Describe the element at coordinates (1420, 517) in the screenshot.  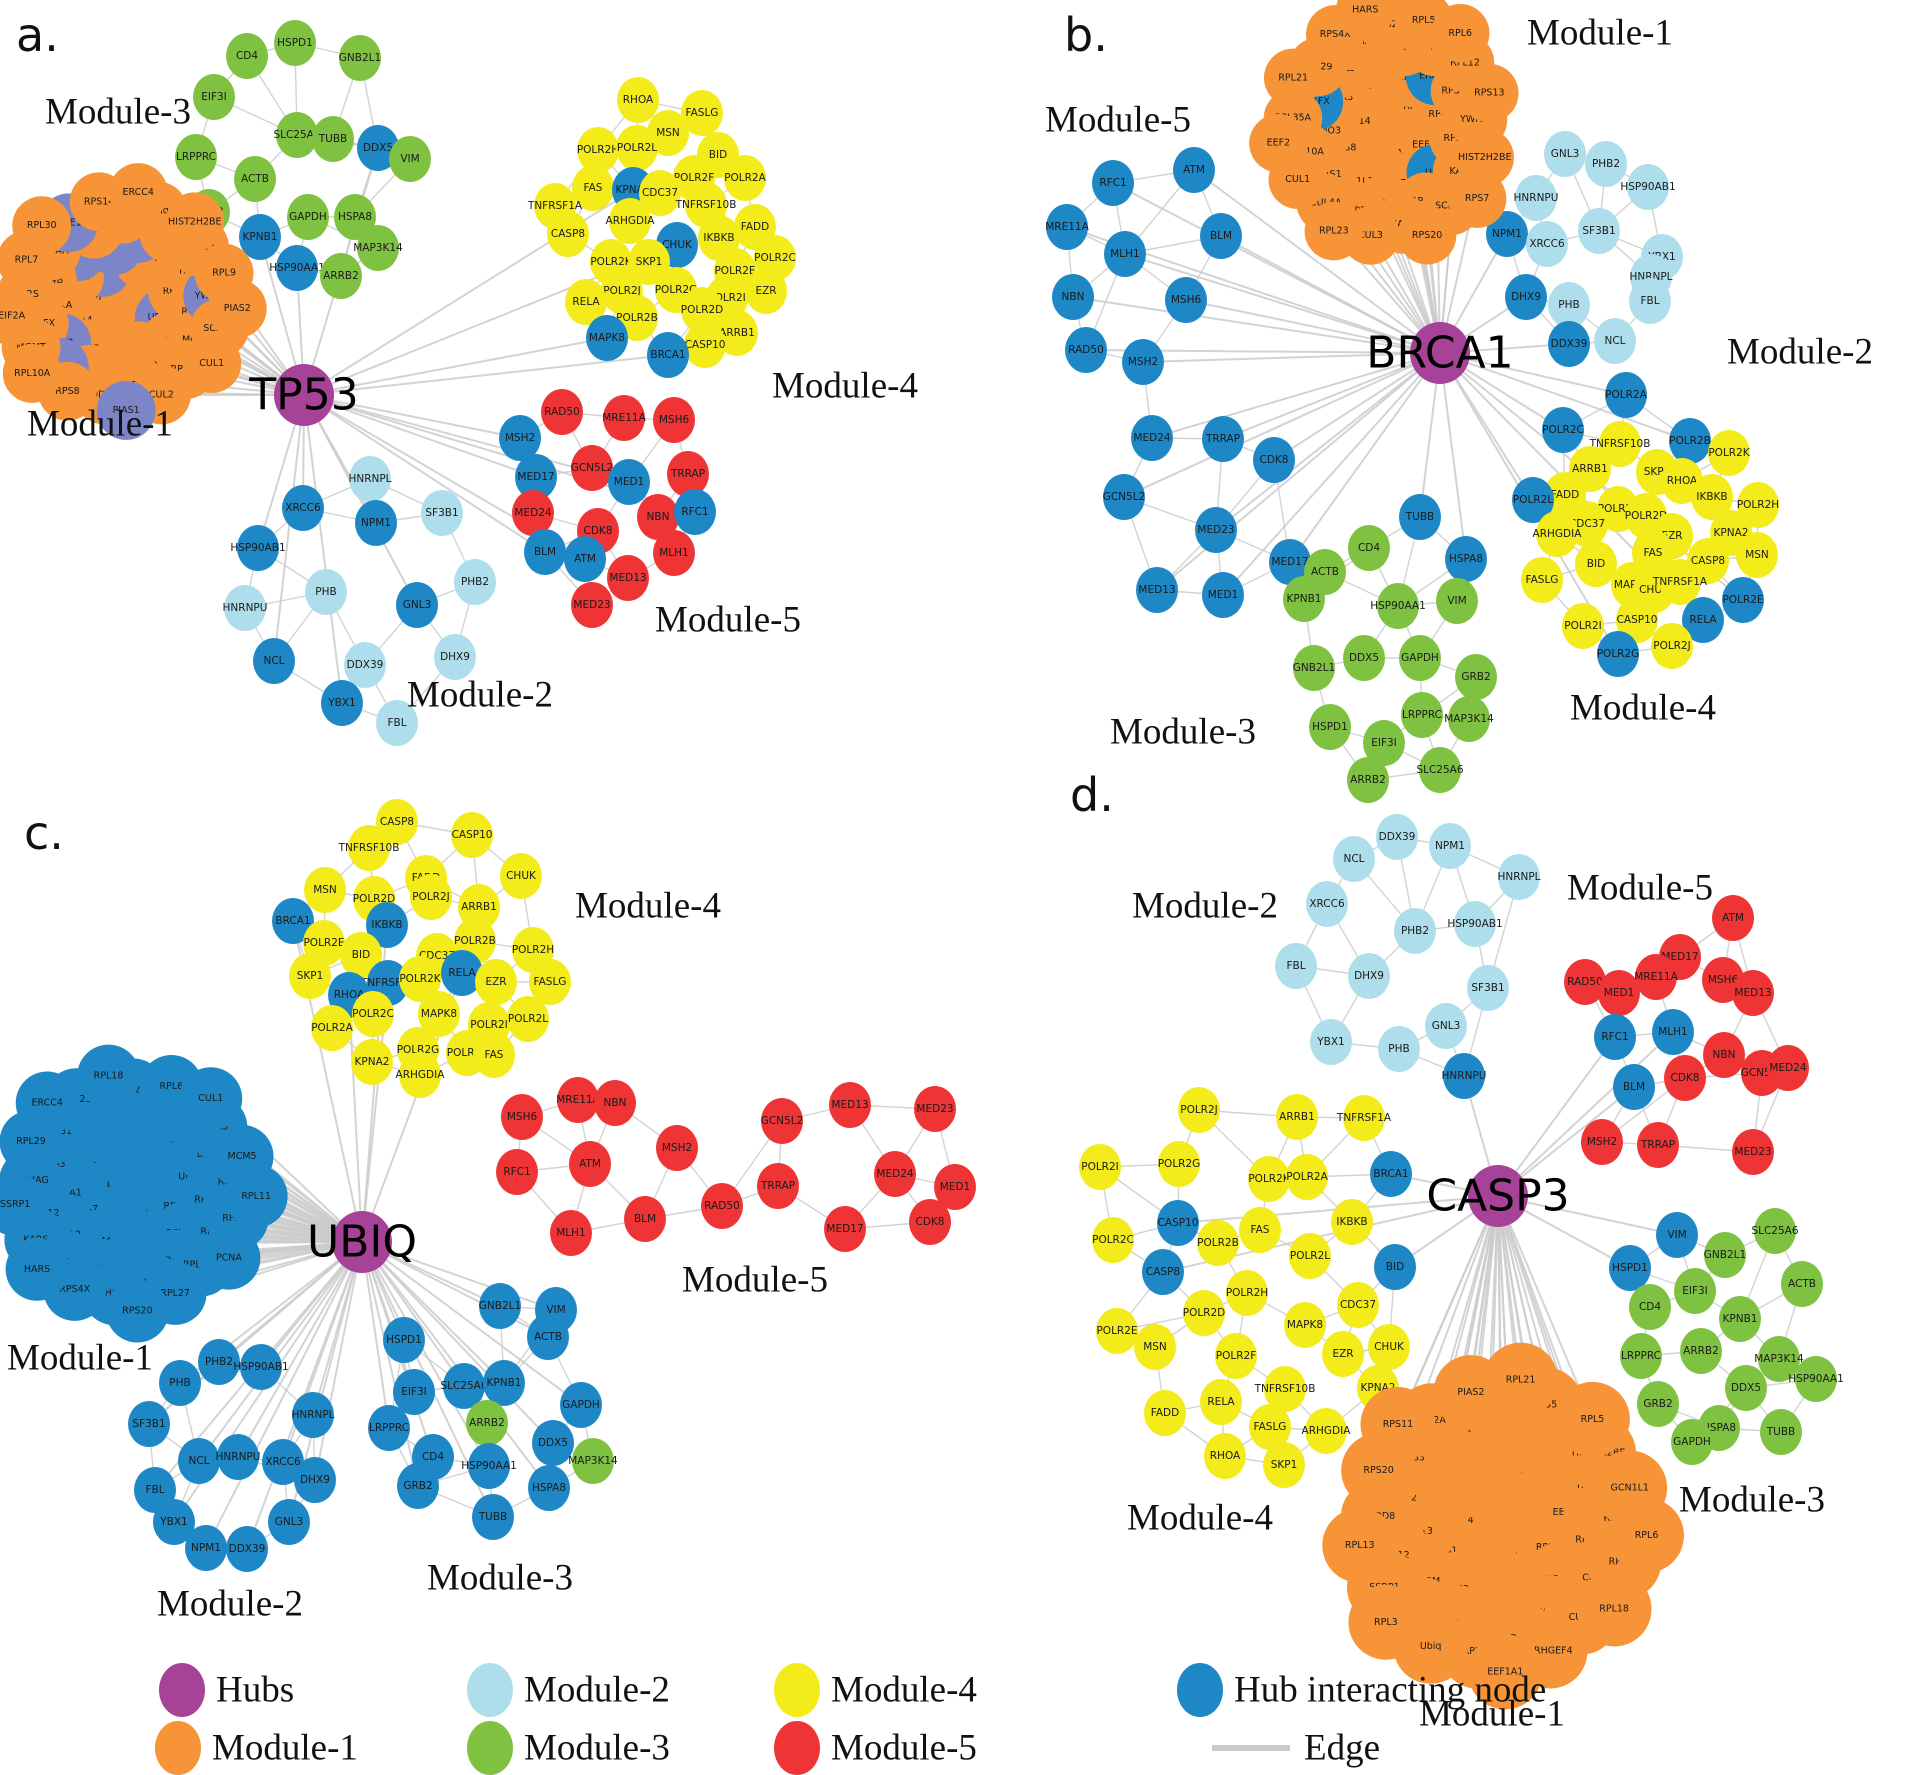
I see `node-TUBB: TUBB` at that location.